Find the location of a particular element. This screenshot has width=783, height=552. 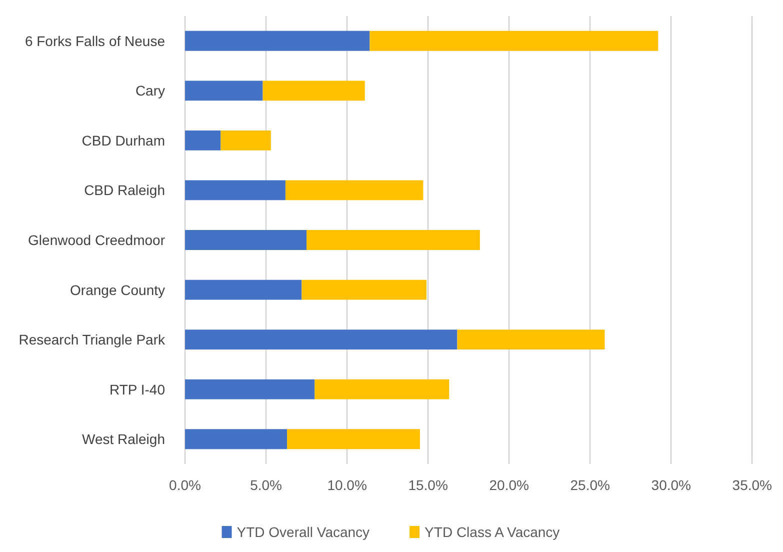

x-tick-label: 35.0% is located at coordinates (752, 485).